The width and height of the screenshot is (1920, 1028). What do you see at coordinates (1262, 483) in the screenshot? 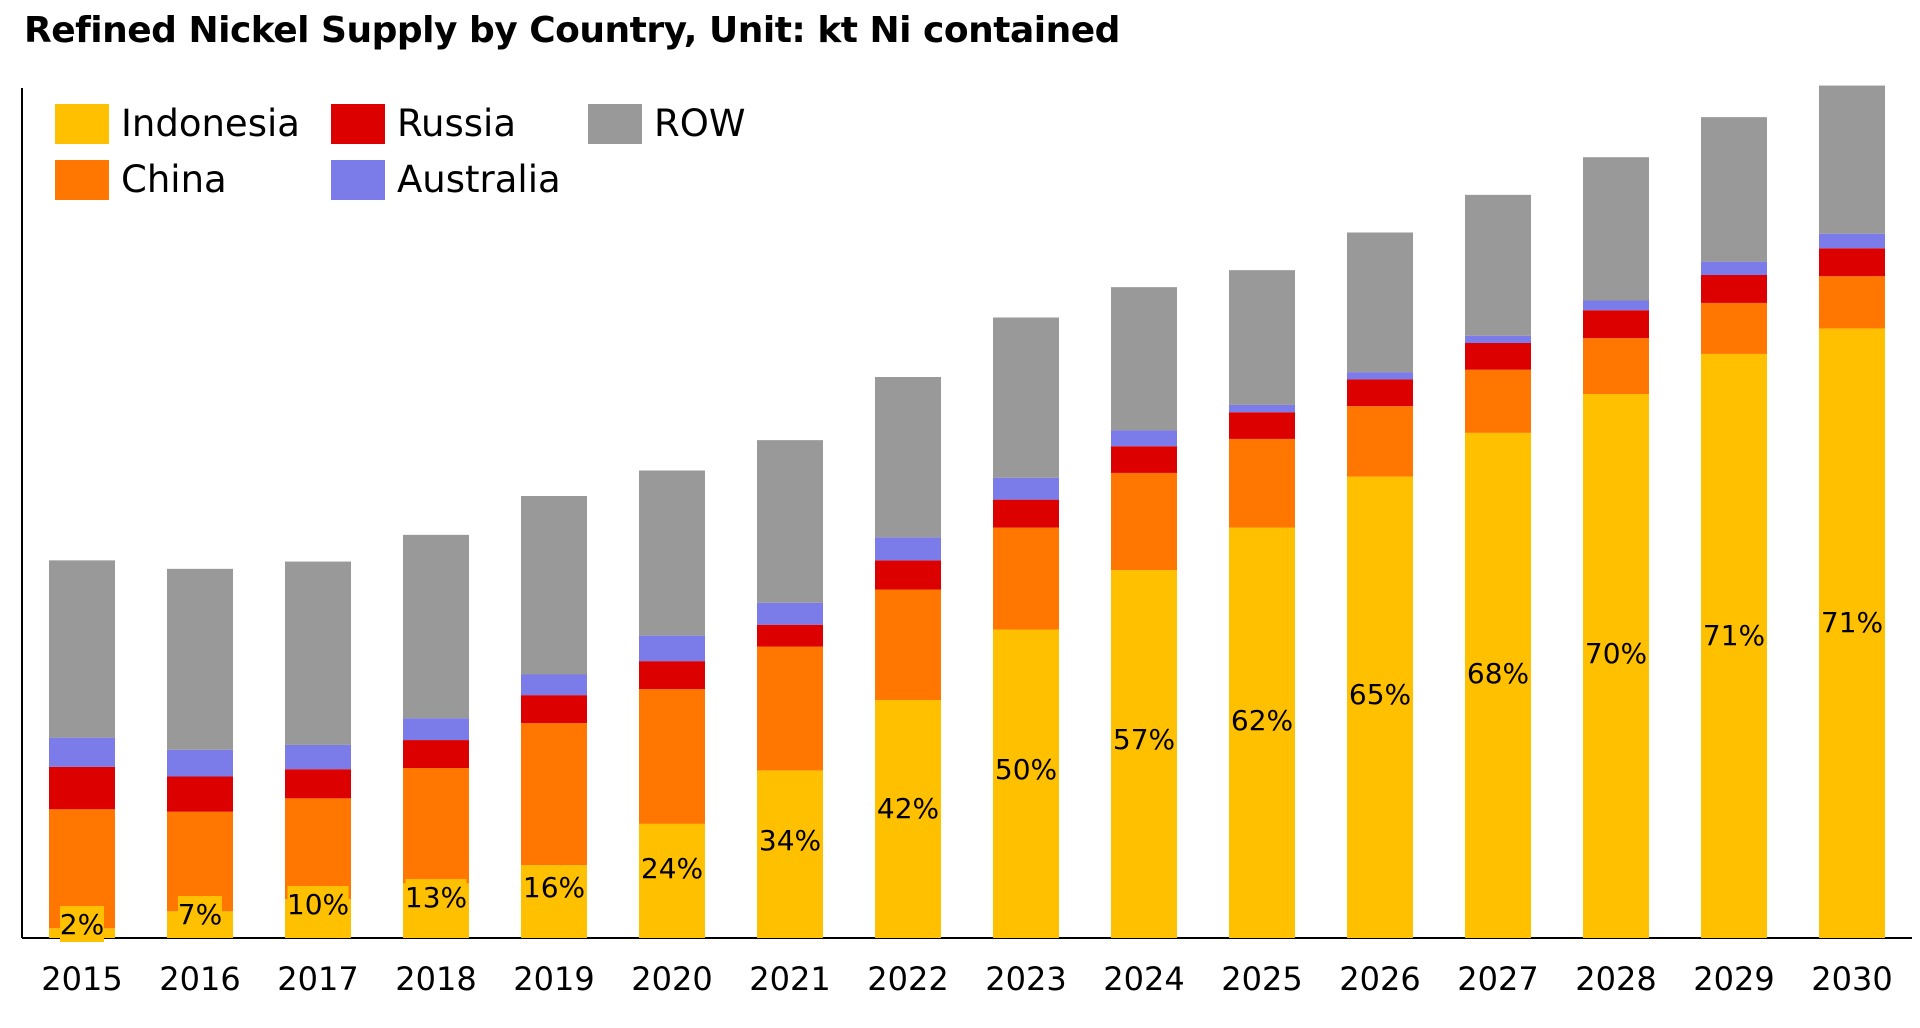
I see `bar-china-2025` at bounding box center [1262, 483].